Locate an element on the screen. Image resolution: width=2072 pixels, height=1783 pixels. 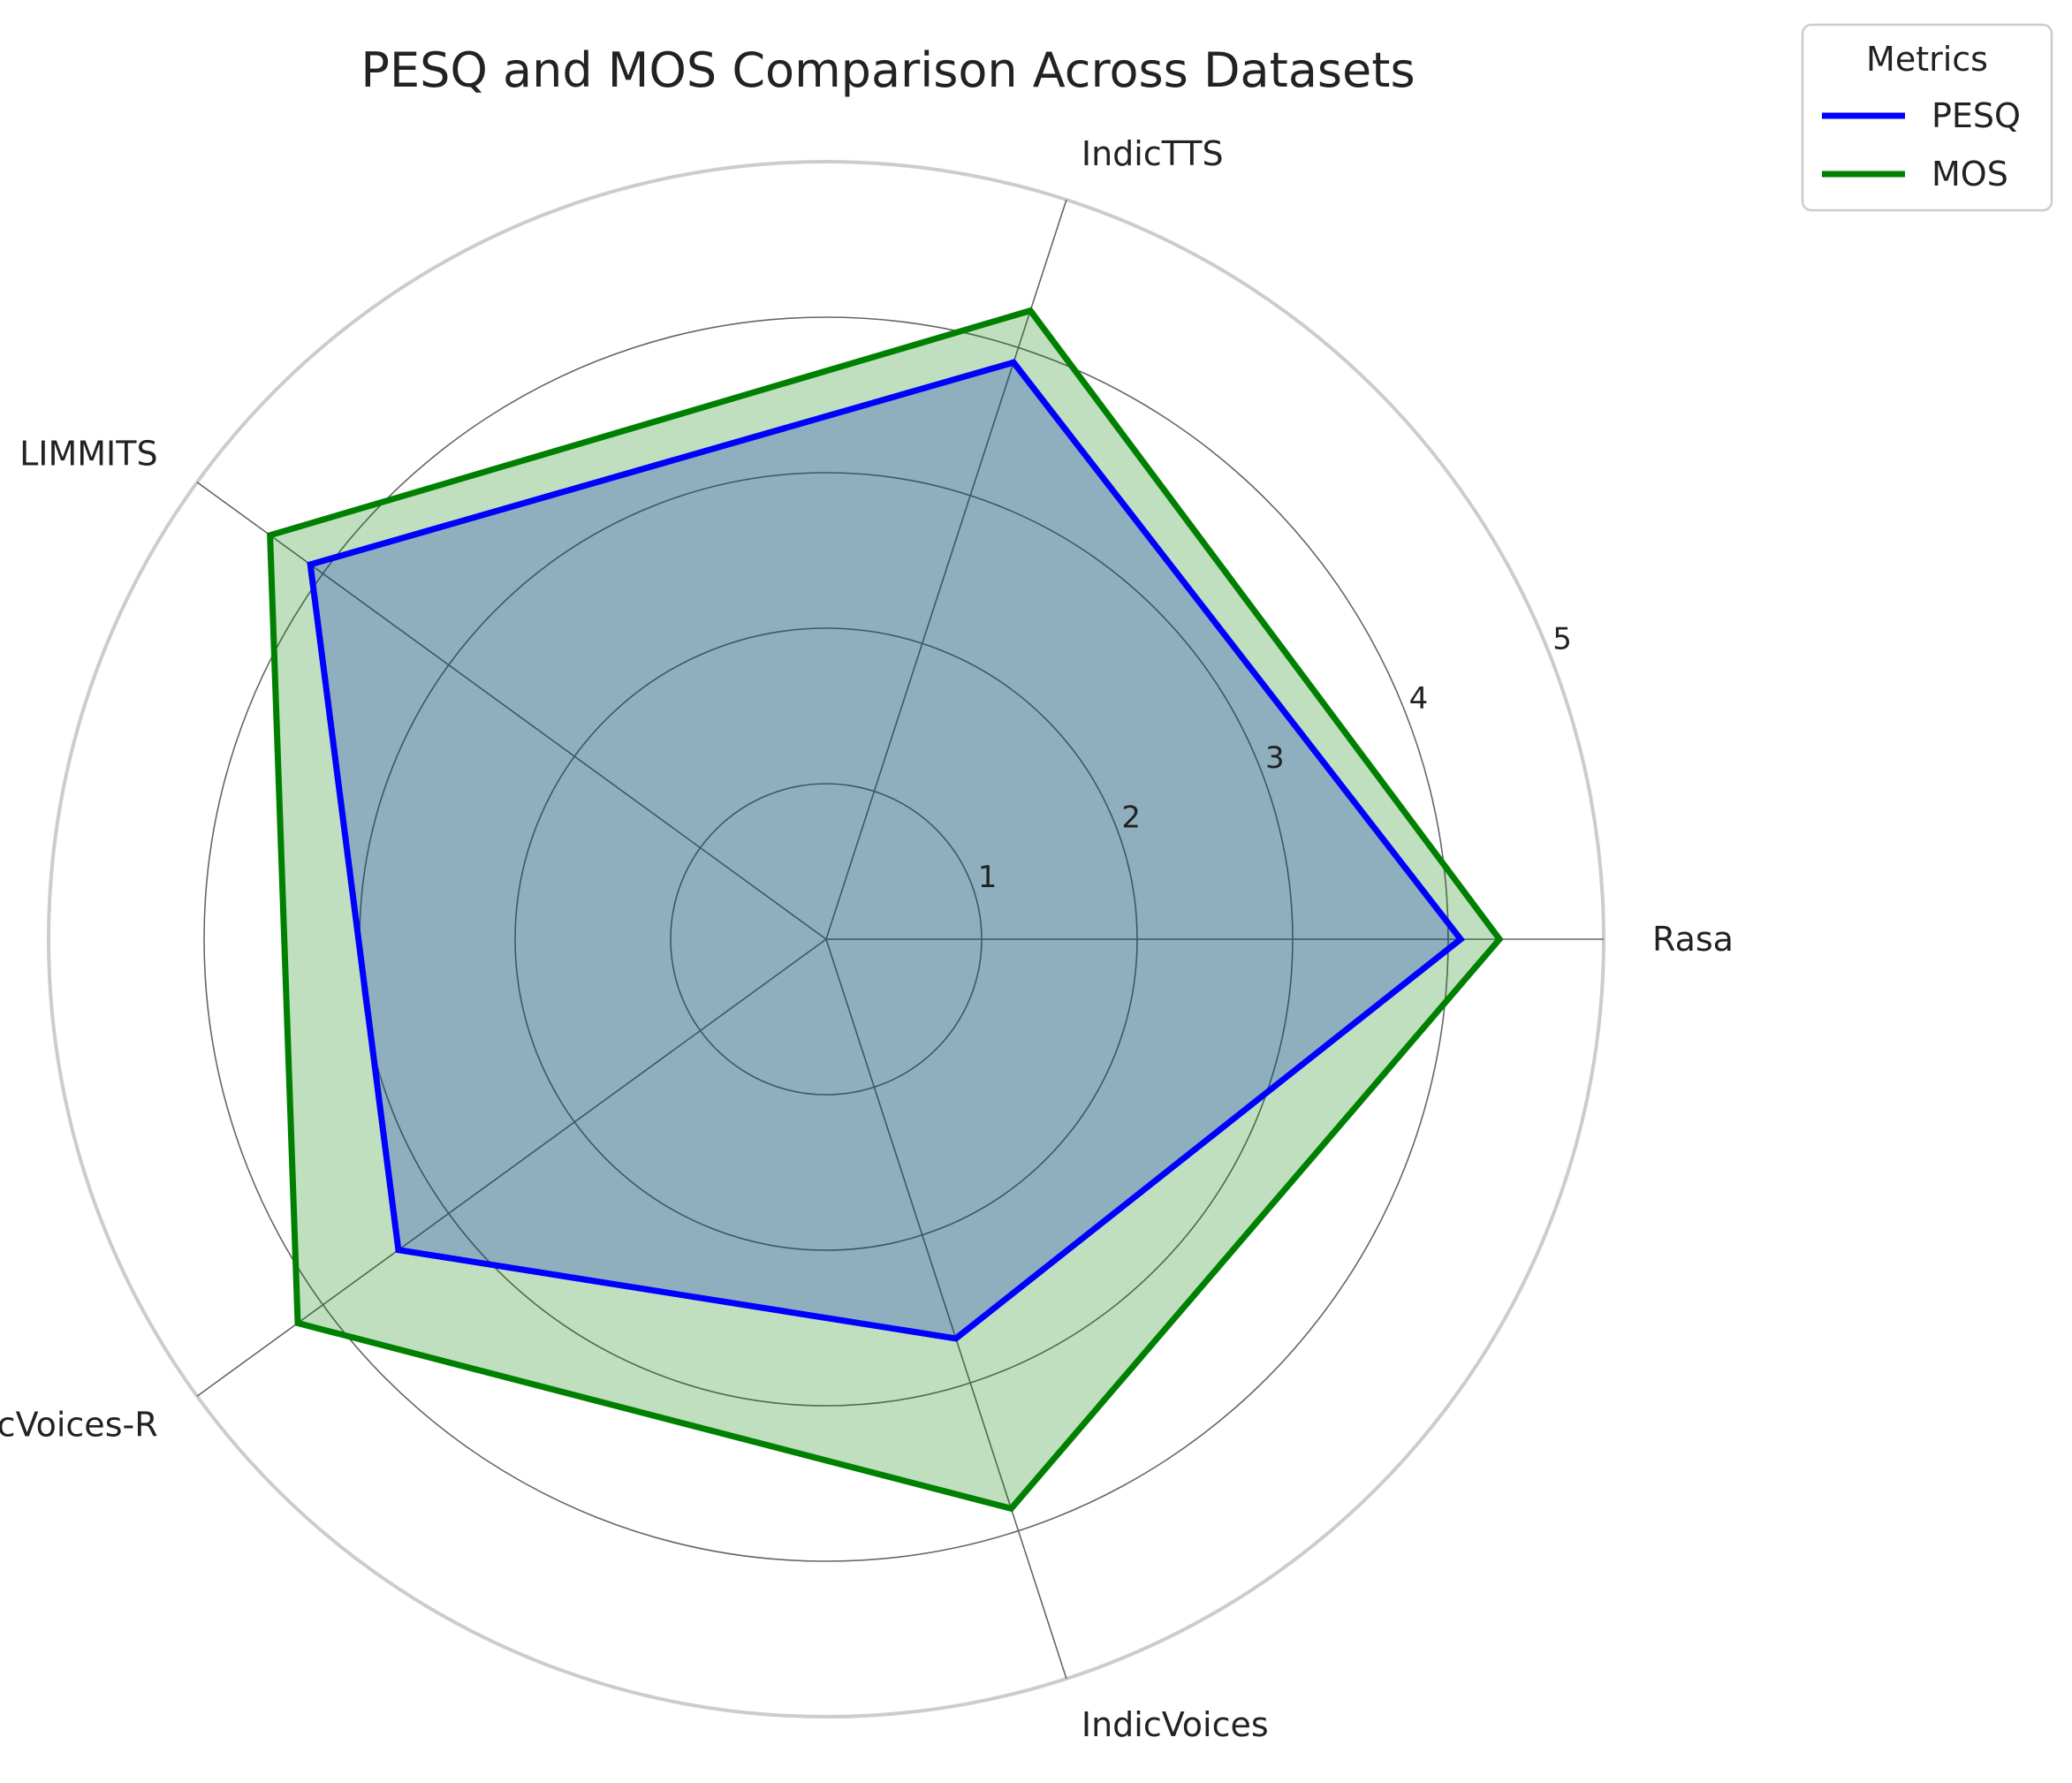
chart-title: PESQ and MOS Comparison Across Datasets is located at coordinates (888, 70).